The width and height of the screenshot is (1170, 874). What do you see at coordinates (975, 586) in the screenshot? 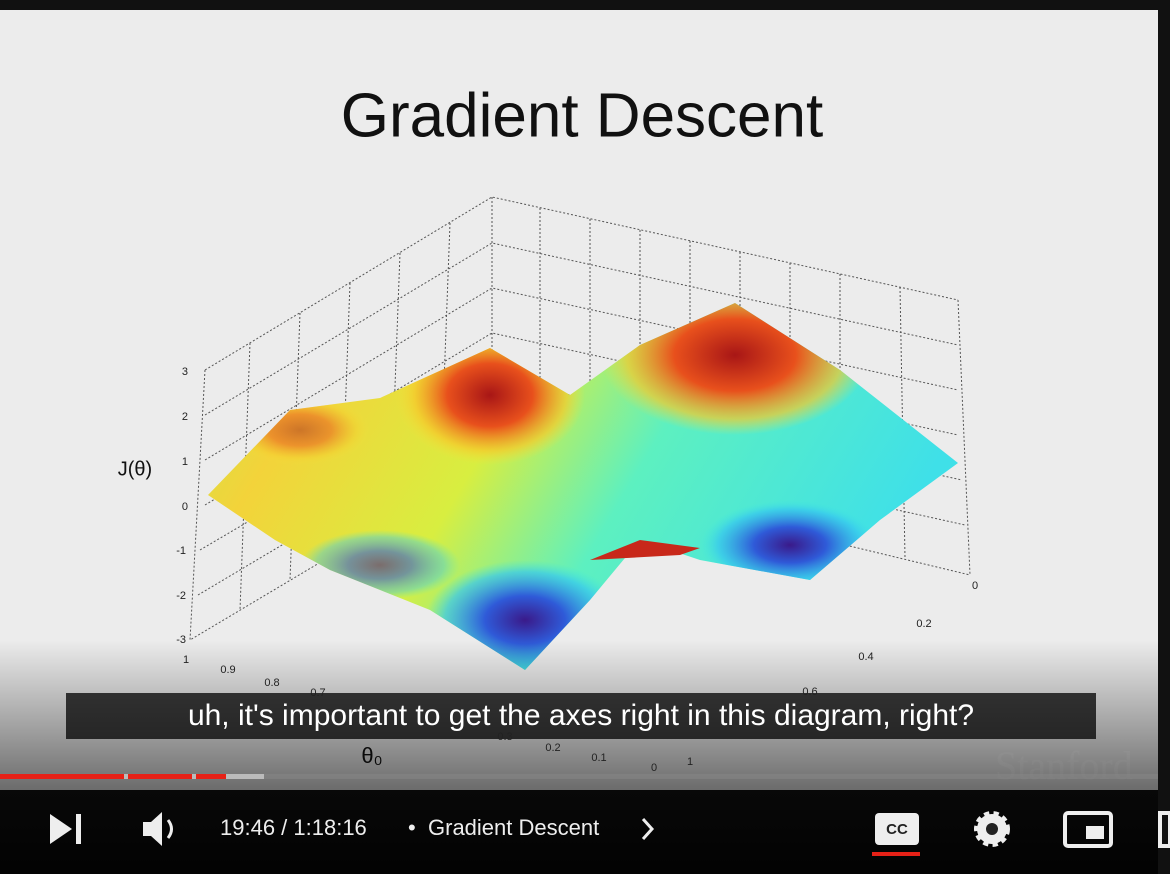
I see `theta1-tick-label: 0` at bounding box center [975, 586].